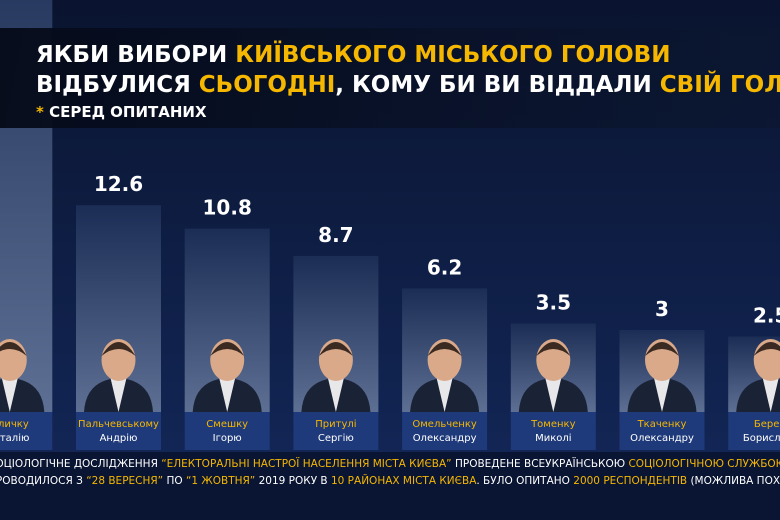  Describe the element at coordinates (14, 438) in the screenshot. I see `x-tick-label: Віталію` at that location.